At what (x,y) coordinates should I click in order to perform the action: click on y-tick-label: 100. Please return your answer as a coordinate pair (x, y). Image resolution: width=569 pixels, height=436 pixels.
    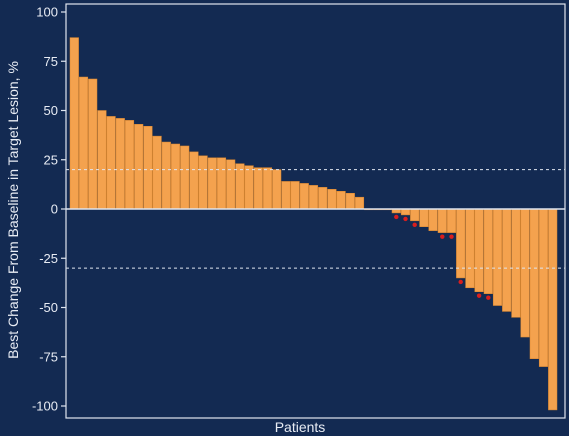
    Looking at the image, I should click on (47, 12).